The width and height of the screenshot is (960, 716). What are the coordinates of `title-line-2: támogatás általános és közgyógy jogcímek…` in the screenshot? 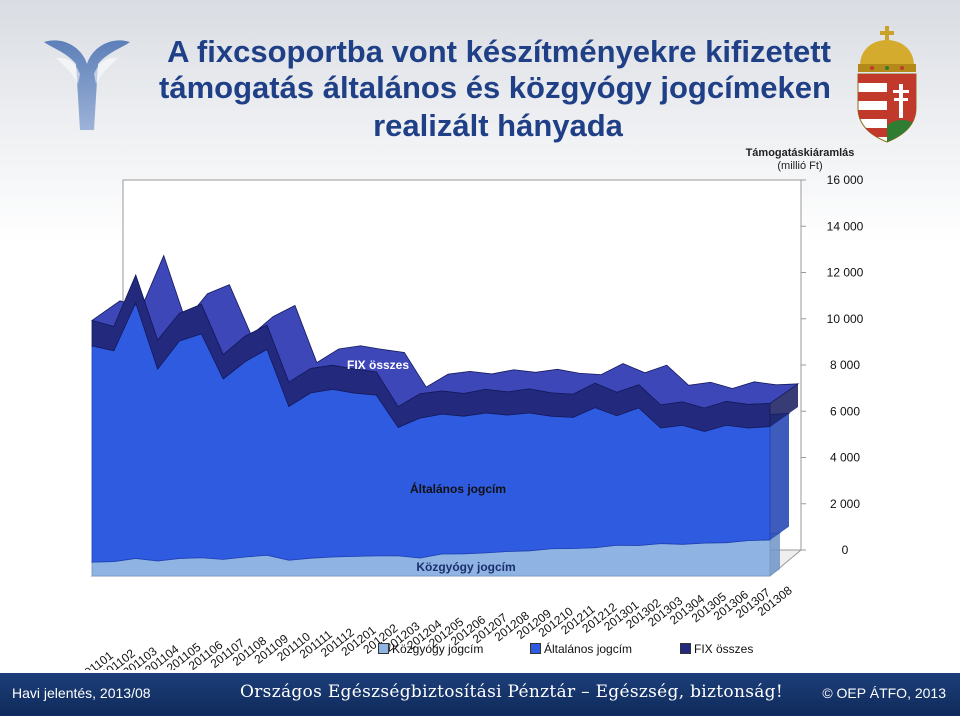 It's located at (495, 87).